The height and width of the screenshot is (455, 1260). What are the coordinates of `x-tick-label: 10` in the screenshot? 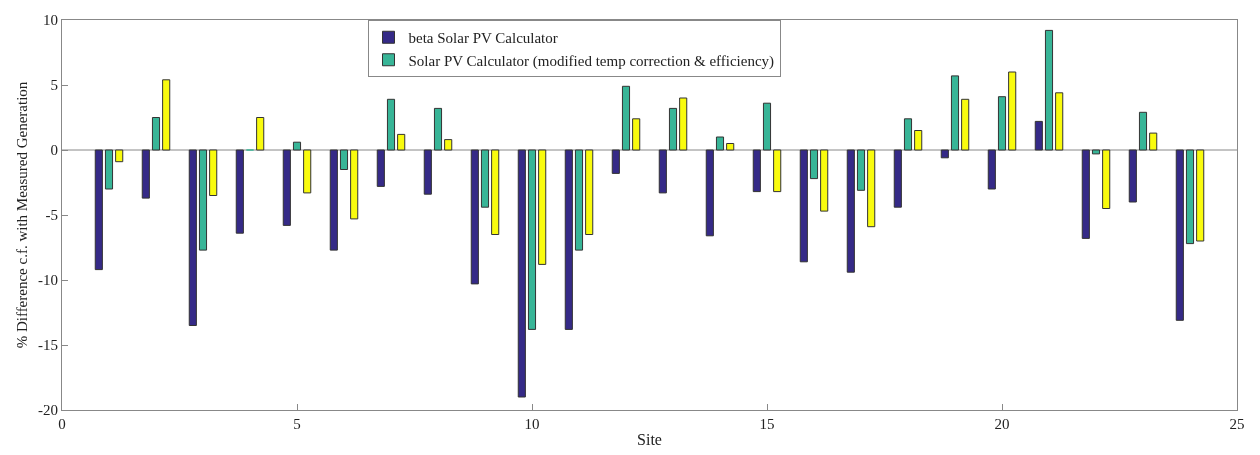 It's located at (532, 424).